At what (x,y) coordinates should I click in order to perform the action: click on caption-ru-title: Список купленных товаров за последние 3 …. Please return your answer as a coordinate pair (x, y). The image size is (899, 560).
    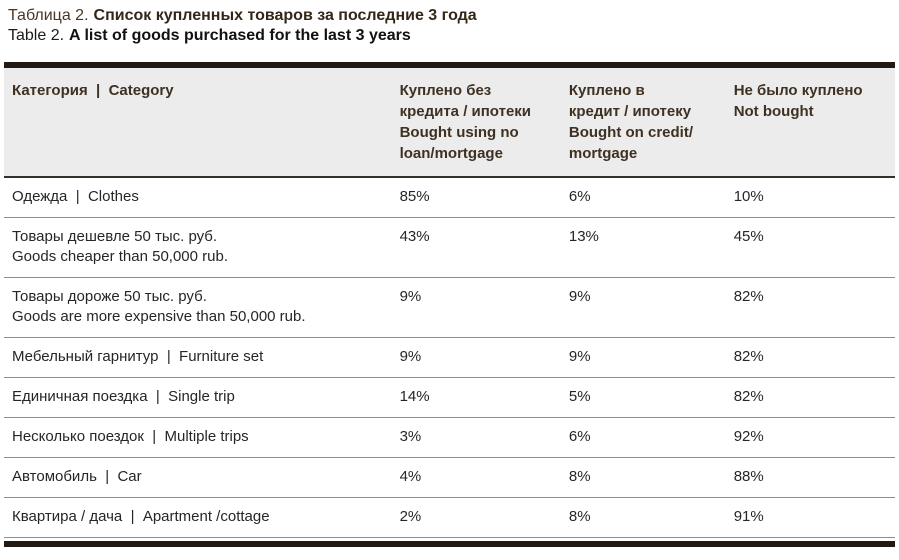
    Looking at the image, I should click on (285, 15).